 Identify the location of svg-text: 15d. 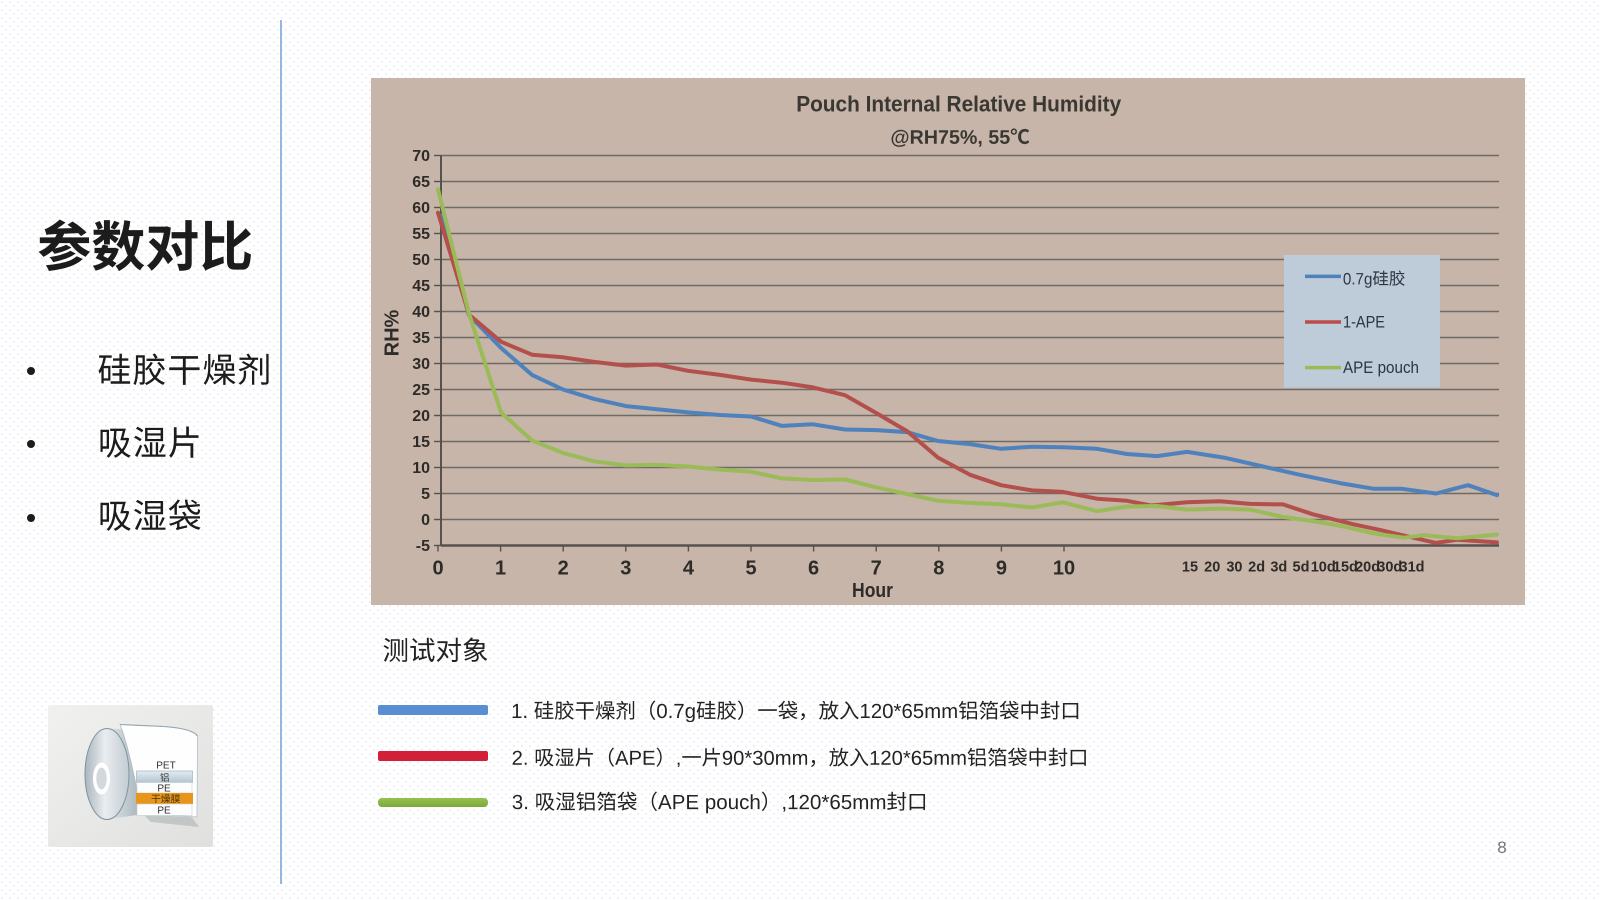
(1345, 568).